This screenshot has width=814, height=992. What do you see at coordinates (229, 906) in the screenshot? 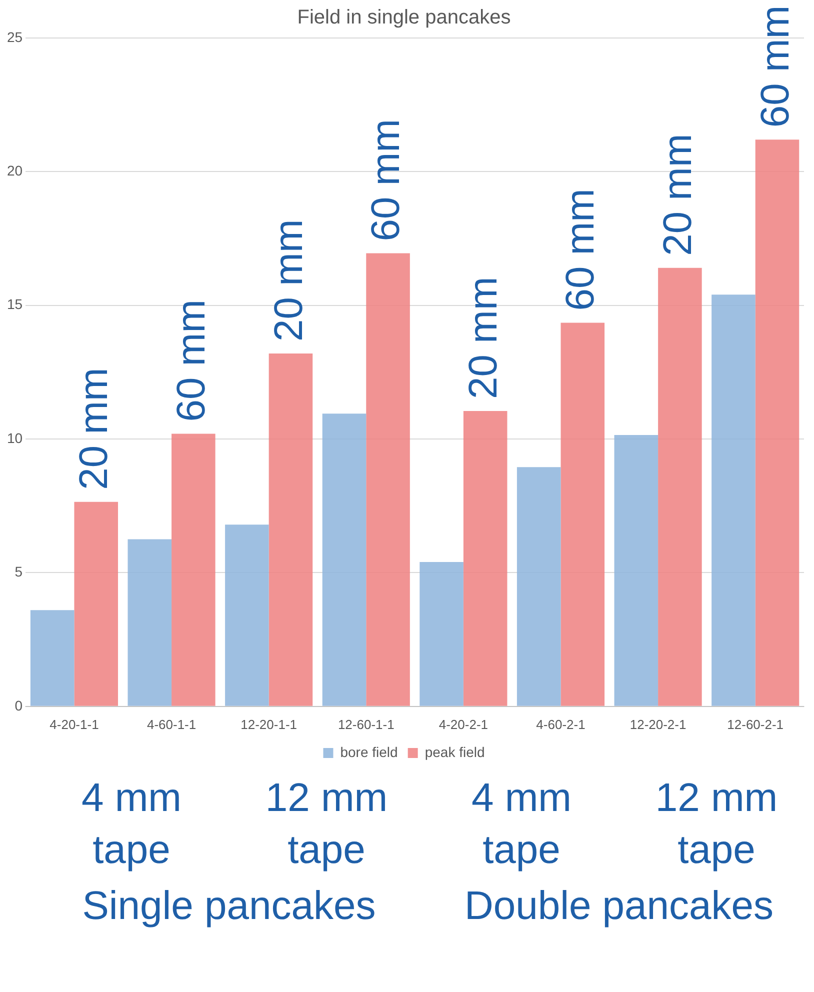
I see `text: Single pancakes` at bounding box center [229, 906].